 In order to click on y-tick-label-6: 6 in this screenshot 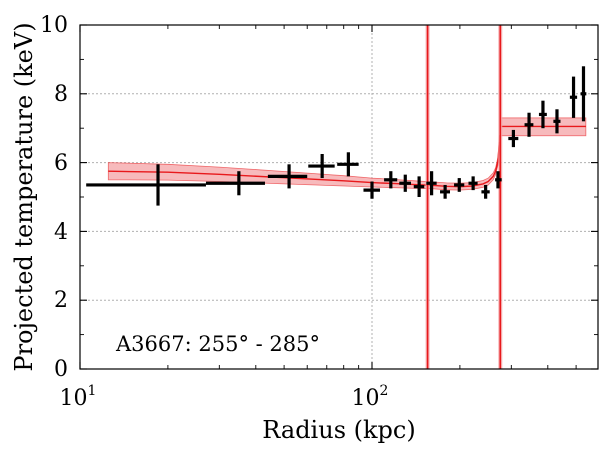, I will do `click(61, 163)`.